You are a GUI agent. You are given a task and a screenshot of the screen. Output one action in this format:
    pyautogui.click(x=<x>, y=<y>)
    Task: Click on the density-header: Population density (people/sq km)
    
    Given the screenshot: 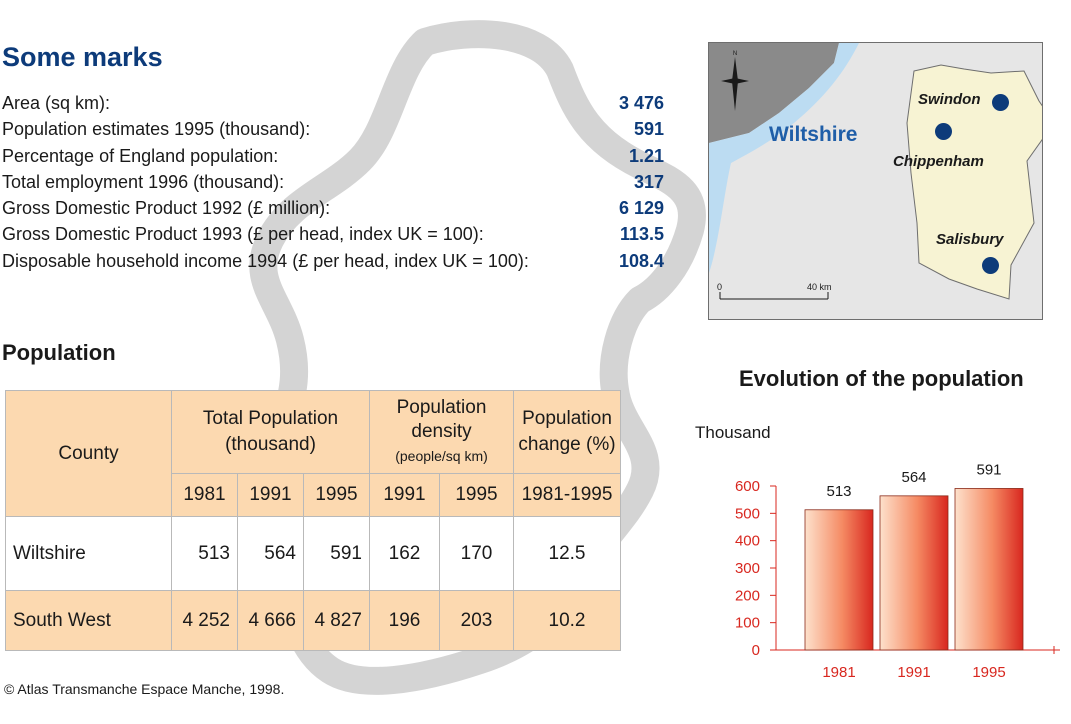 What is the action you would take?
    pyautogui.click(x=441, y=432)
    